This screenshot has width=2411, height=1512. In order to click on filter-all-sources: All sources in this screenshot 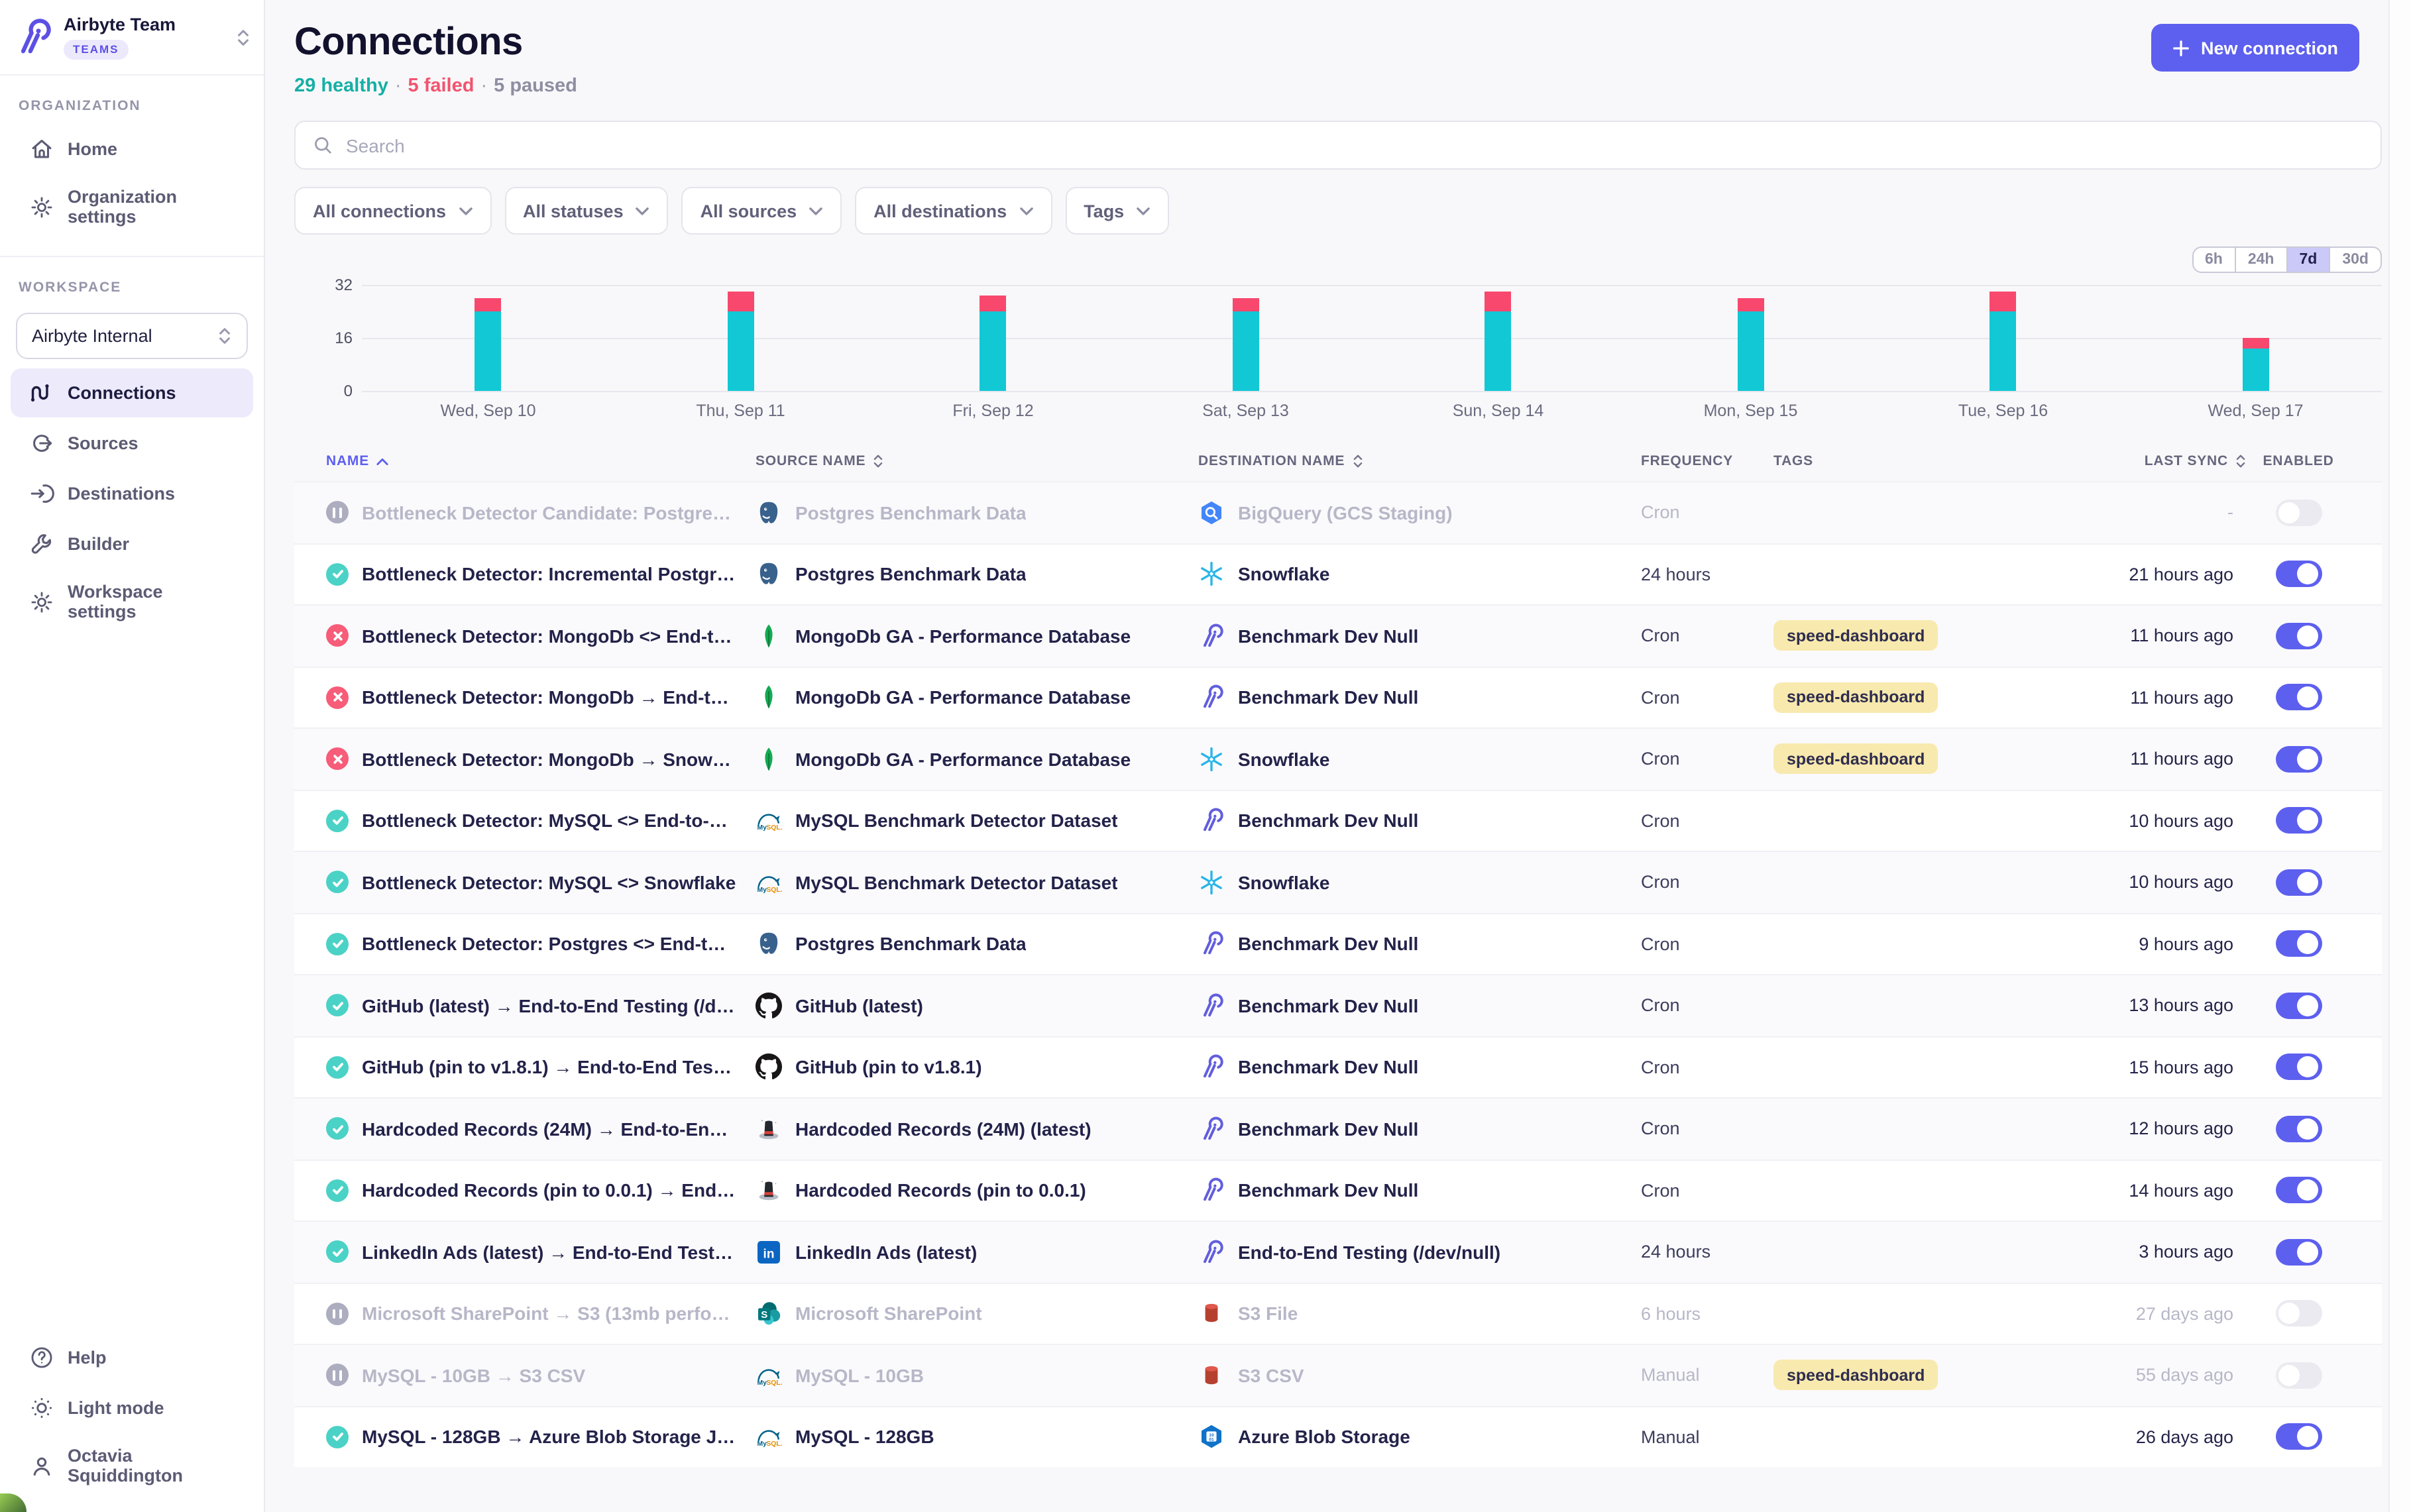, I will do `click(761, 211)`.